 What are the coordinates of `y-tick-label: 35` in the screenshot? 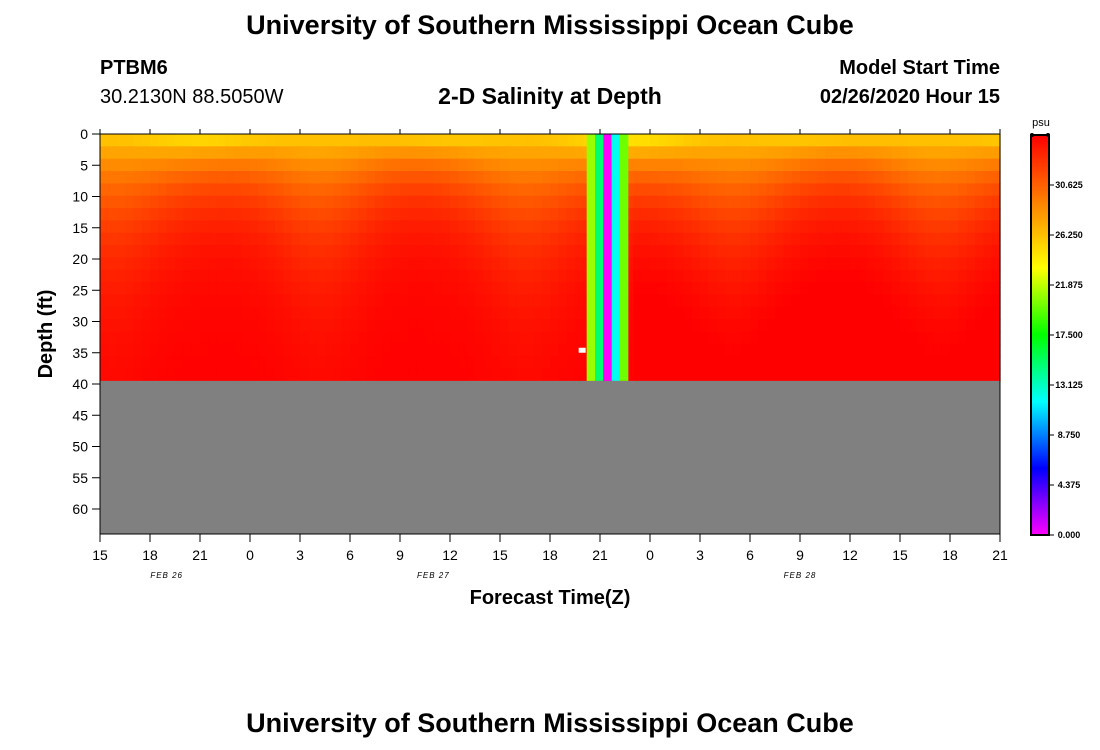 It's located at (80, 353).